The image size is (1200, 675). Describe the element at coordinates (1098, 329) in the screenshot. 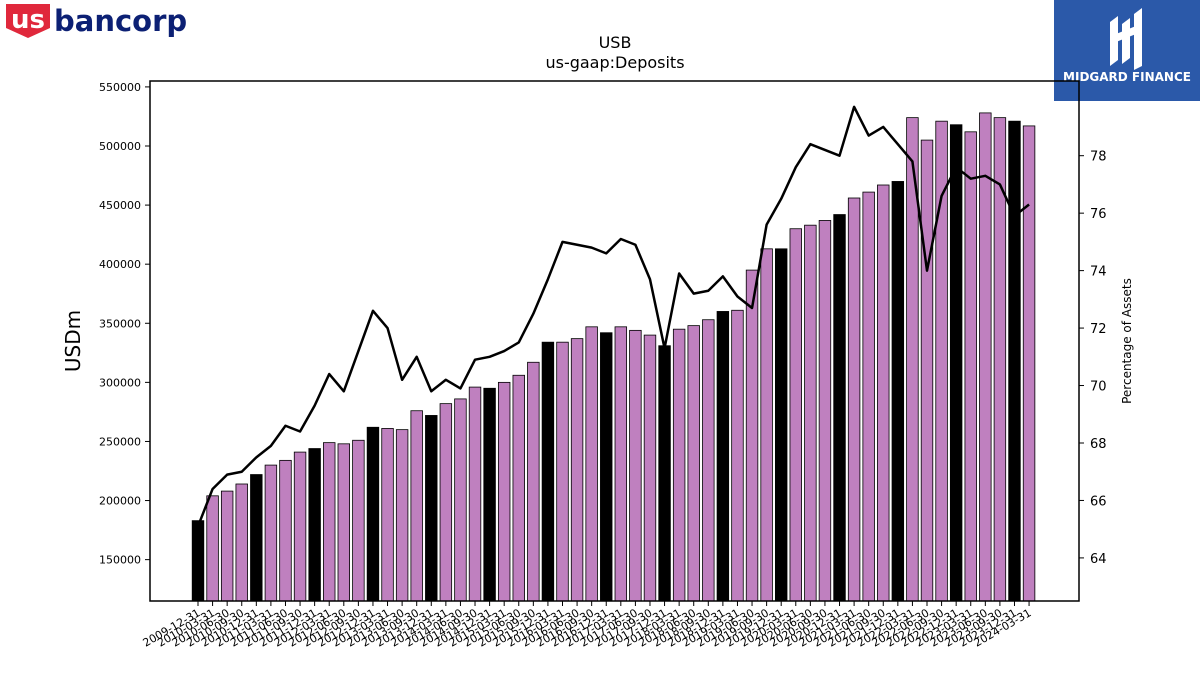

I see `y2-tick-label: 72` at that location.